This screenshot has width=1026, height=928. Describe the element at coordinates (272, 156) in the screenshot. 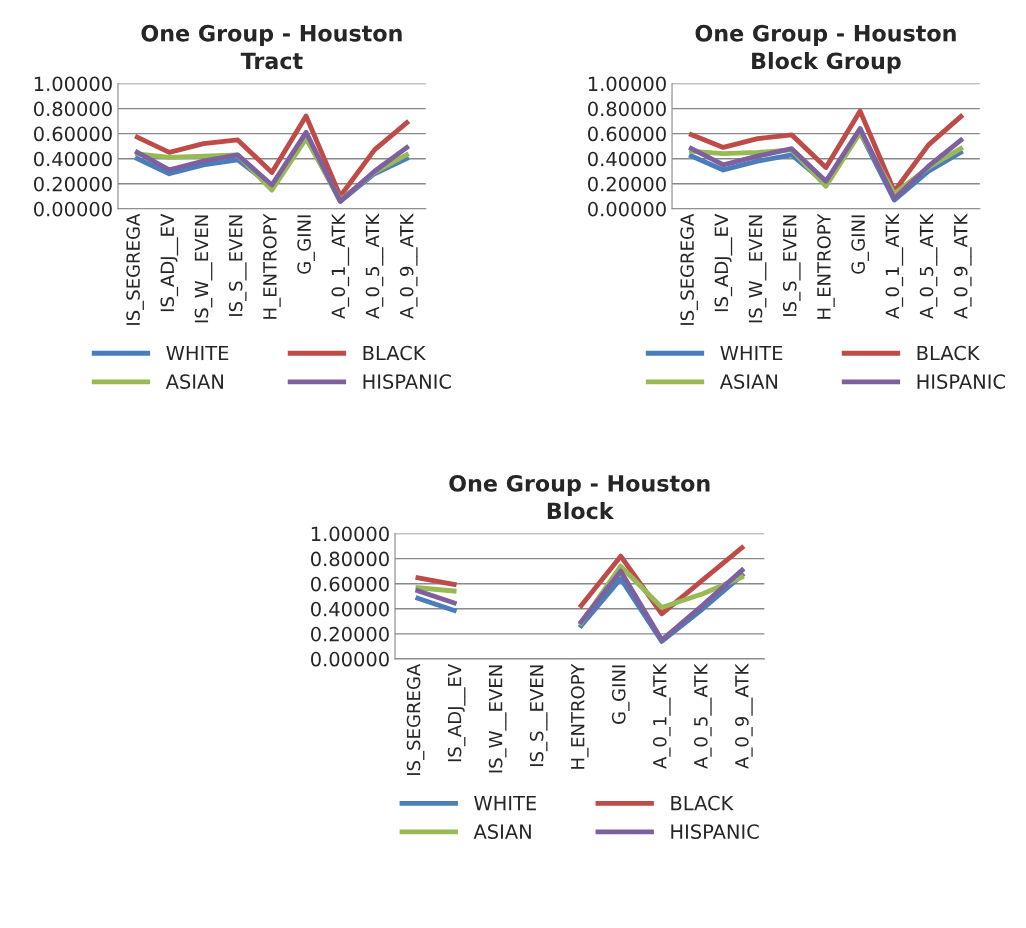

I see `line-series` at that location.